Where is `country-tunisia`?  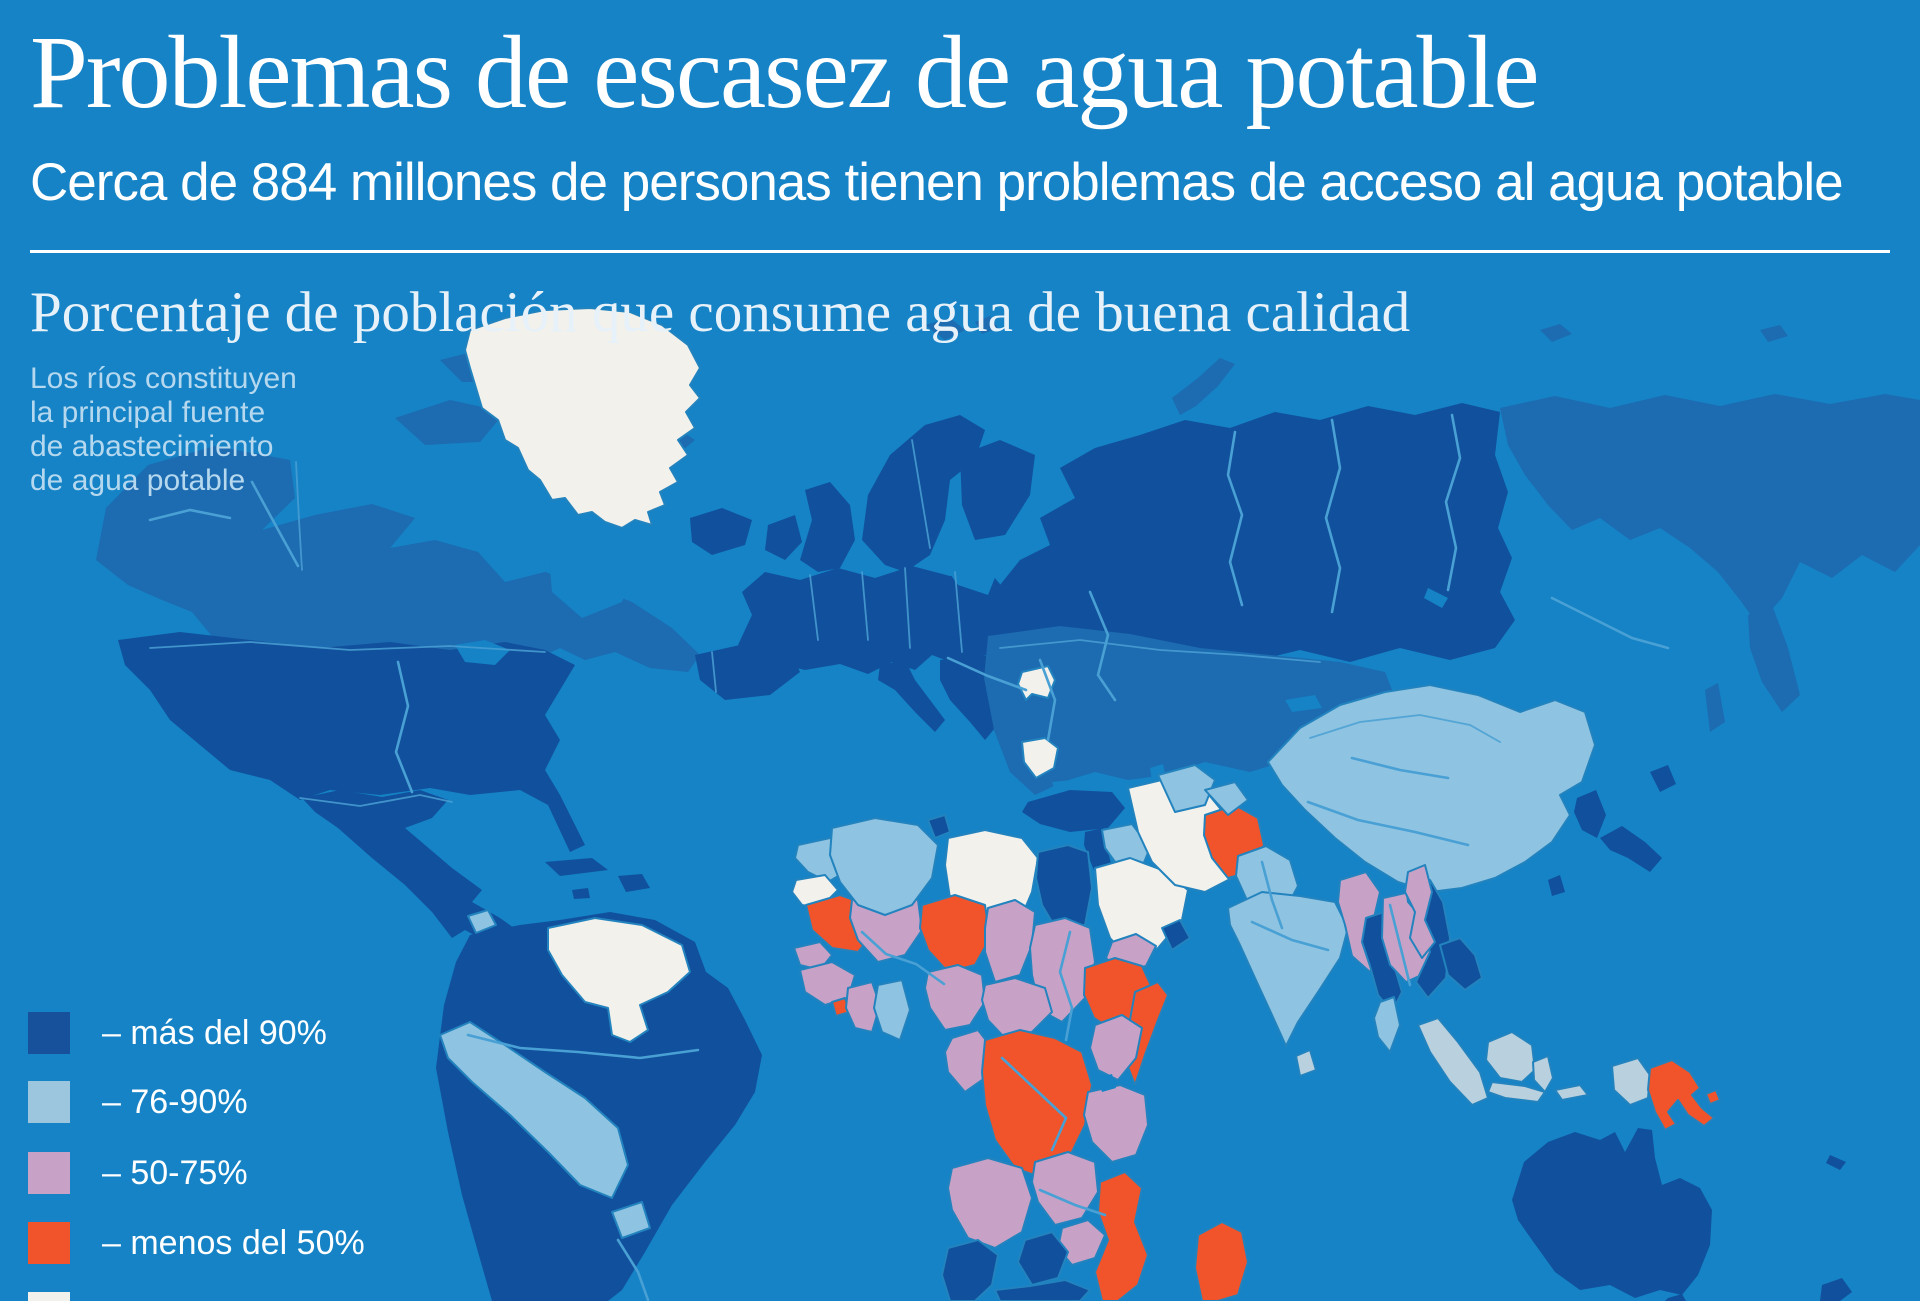 country-tunisia is located at coordinates (939, 826).